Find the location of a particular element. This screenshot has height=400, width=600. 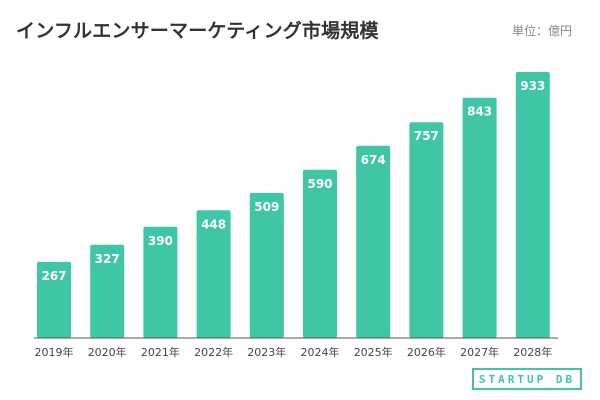

x-tick-label-5: 2024年 is located at coordinates (320, 352).